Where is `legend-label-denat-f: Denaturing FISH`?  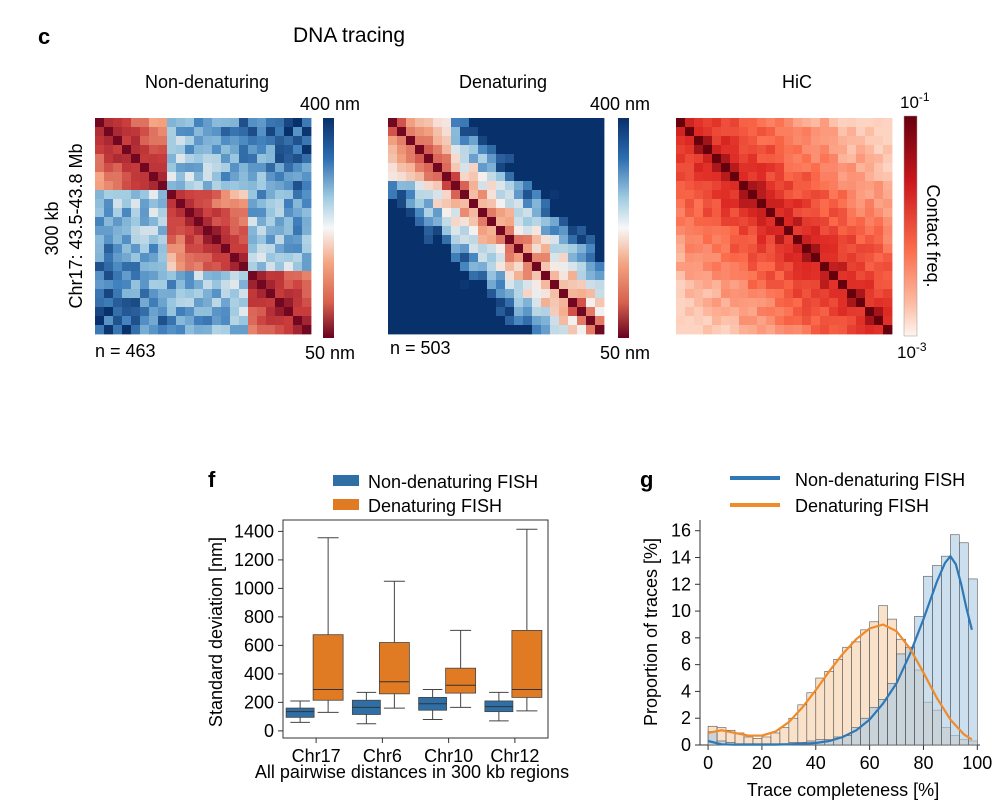
legend-label-denat-f: Denaturing FISH is located at coordinates (435, 506).